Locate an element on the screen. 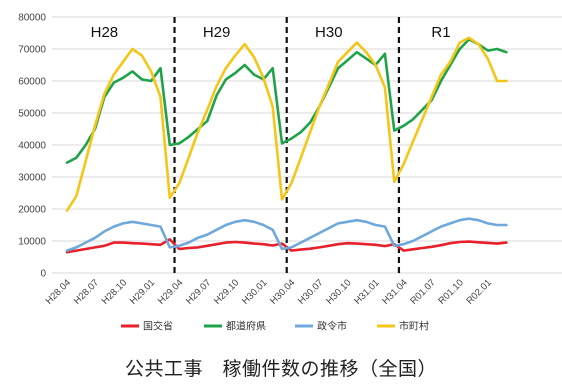  x-tick-label: H28.07 is located at coordinates (86, 291).